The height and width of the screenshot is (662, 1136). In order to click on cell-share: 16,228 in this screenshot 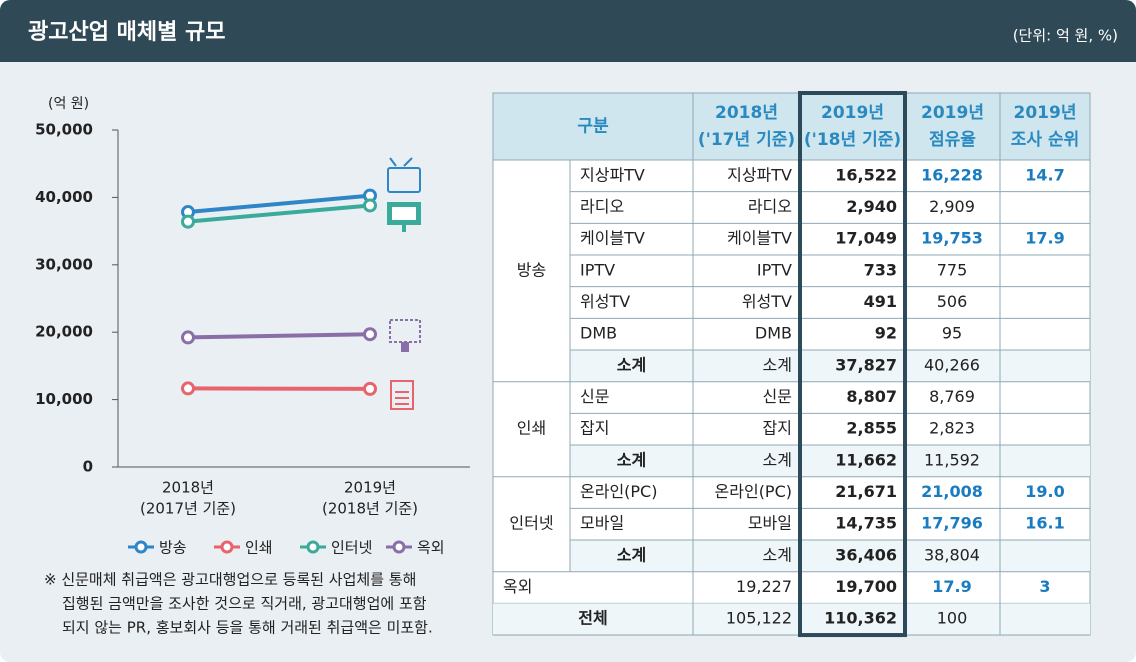, I will do `click(952, 174)`.